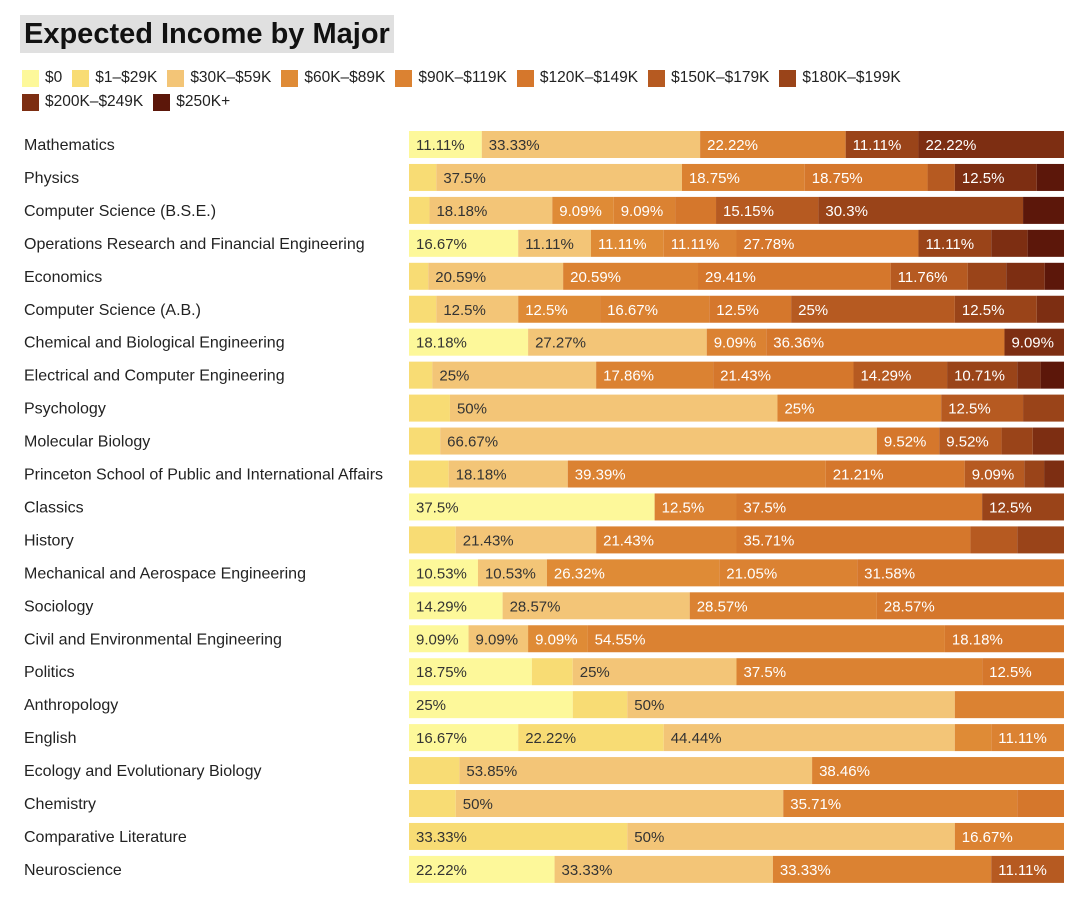 This screenshot has height=901, width=1080. I want to click on legend-item: $90K–$119K, so click(451, 78).